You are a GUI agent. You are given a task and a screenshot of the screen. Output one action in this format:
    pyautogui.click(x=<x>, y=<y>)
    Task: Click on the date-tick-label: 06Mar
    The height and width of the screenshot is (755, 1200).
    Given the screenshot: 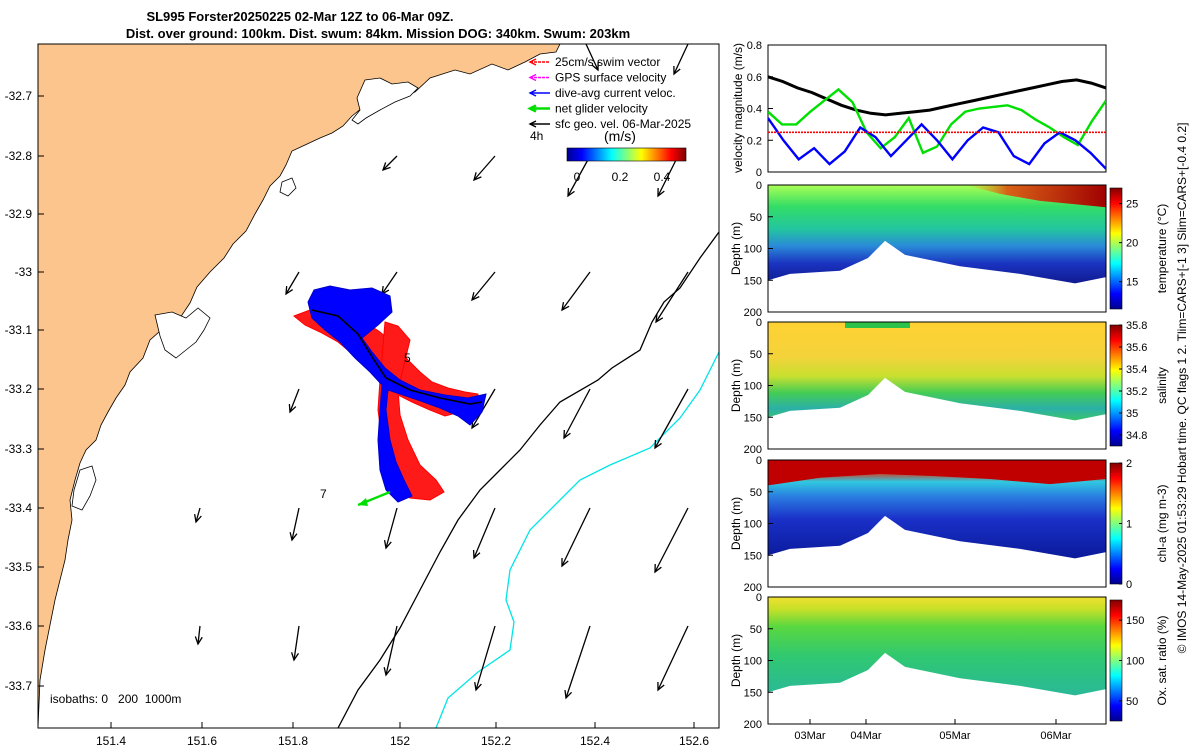 What is the action you would take?
    pyautogui.click(x=1056, y=736)
    